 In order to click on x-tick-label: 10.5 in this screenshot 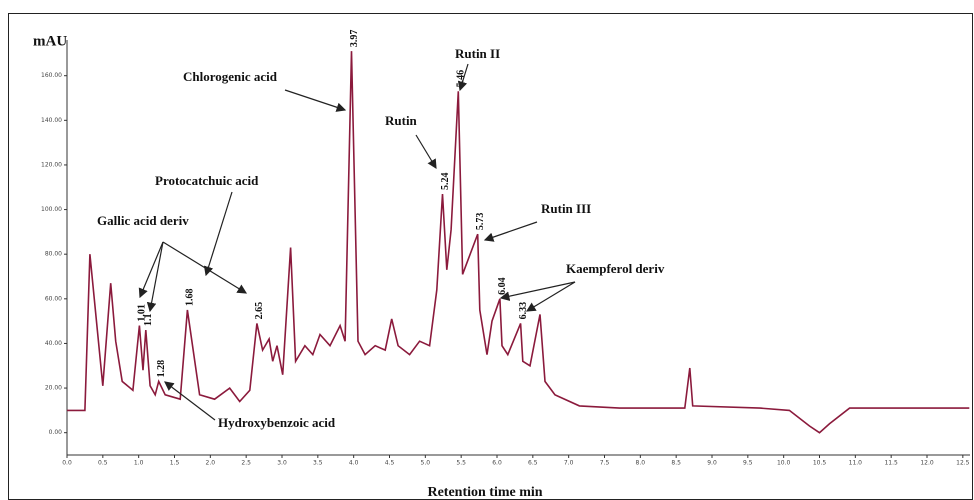, I will do `click(820, 463)`.